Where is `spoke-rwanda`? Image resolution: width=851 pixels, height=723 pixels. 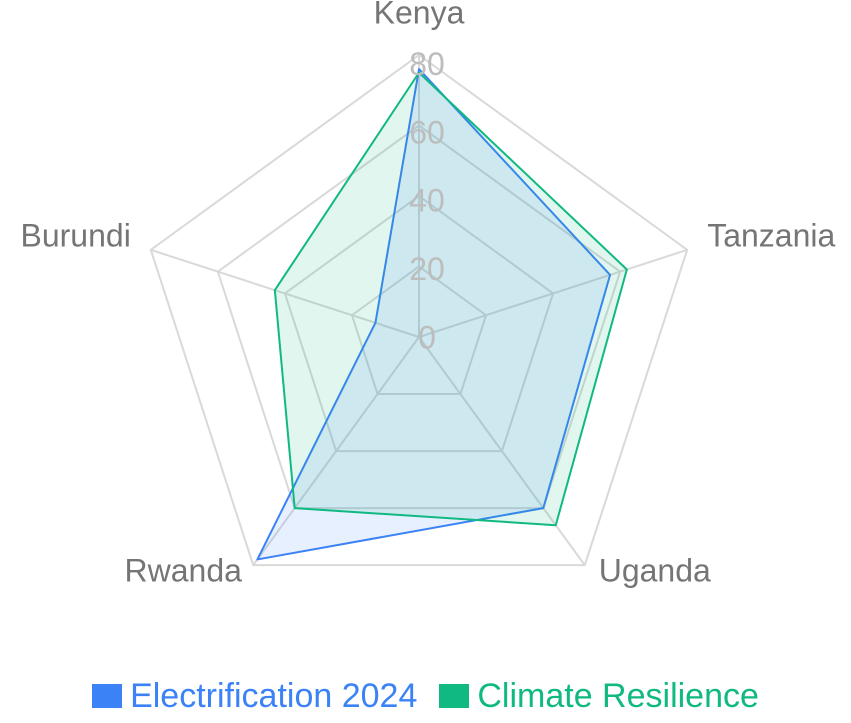
spoke-rwanda is located at coordinates (336, 451).